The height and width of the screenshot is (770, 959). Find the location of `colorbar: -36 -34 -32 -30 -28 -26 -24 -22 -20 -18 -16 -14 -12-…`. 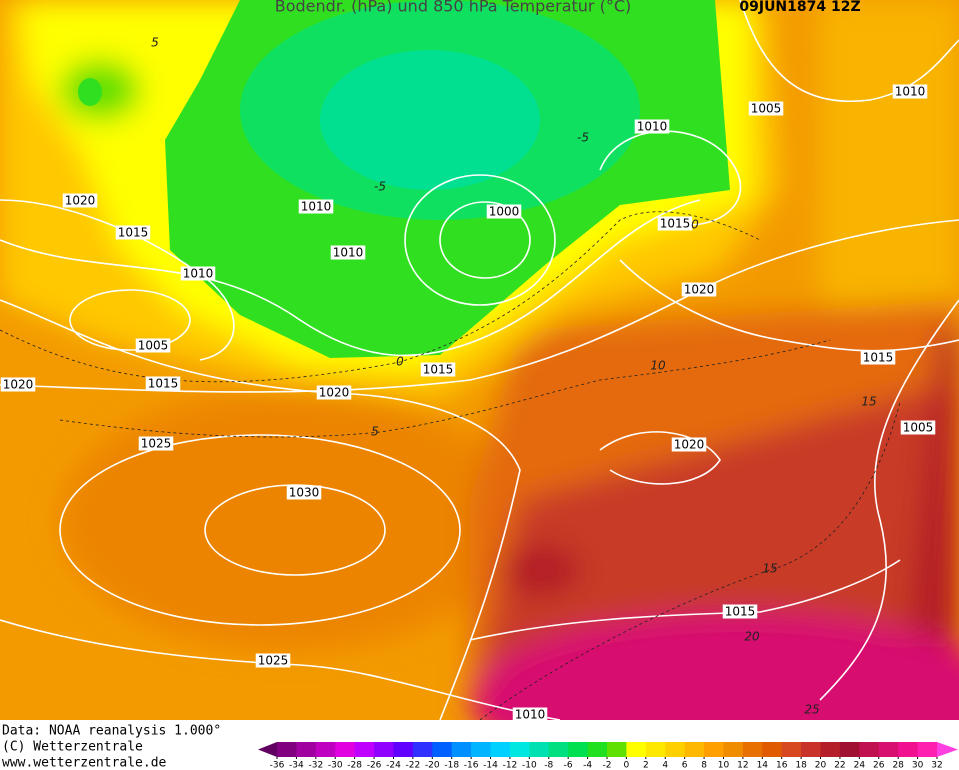

colorbar: -36 -34 -32 -30 -28 -26 -24 -22 -20 -18 -16 -14 -12-… is located at coordinates (608, 756).